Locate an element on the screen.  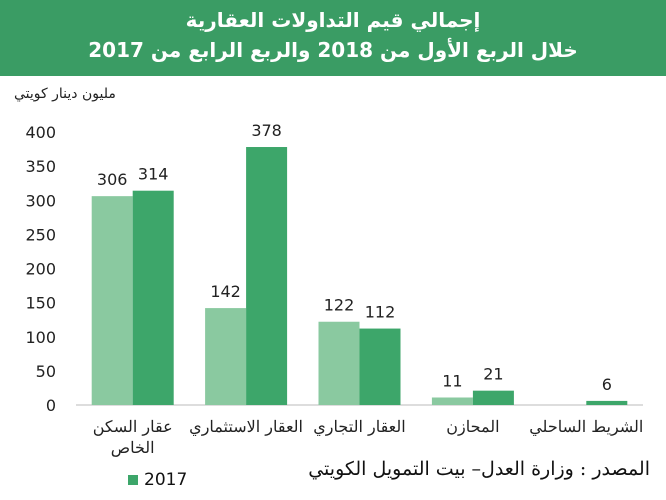
data-label: 306 is located at coordinates (112, 179).